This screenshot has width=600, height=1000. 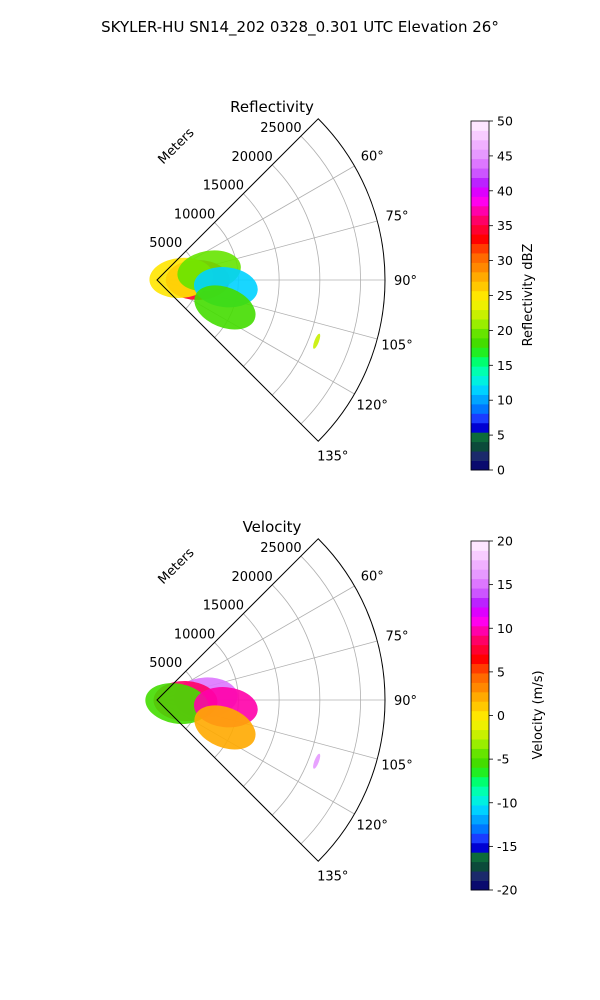 I want to click on colorbar-tick-label: 0, so click(x=501, y=715).